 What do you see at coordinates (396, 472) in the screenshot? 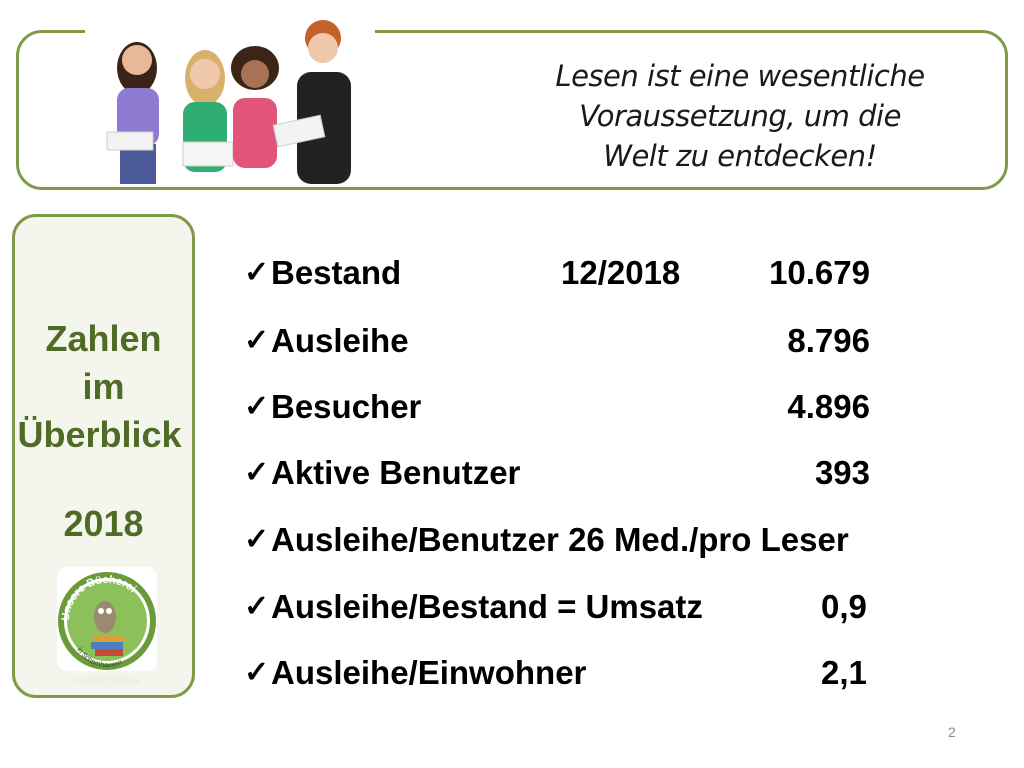
I see `stat-label: Aktive Benutzer` at bounding box center [396, 472].